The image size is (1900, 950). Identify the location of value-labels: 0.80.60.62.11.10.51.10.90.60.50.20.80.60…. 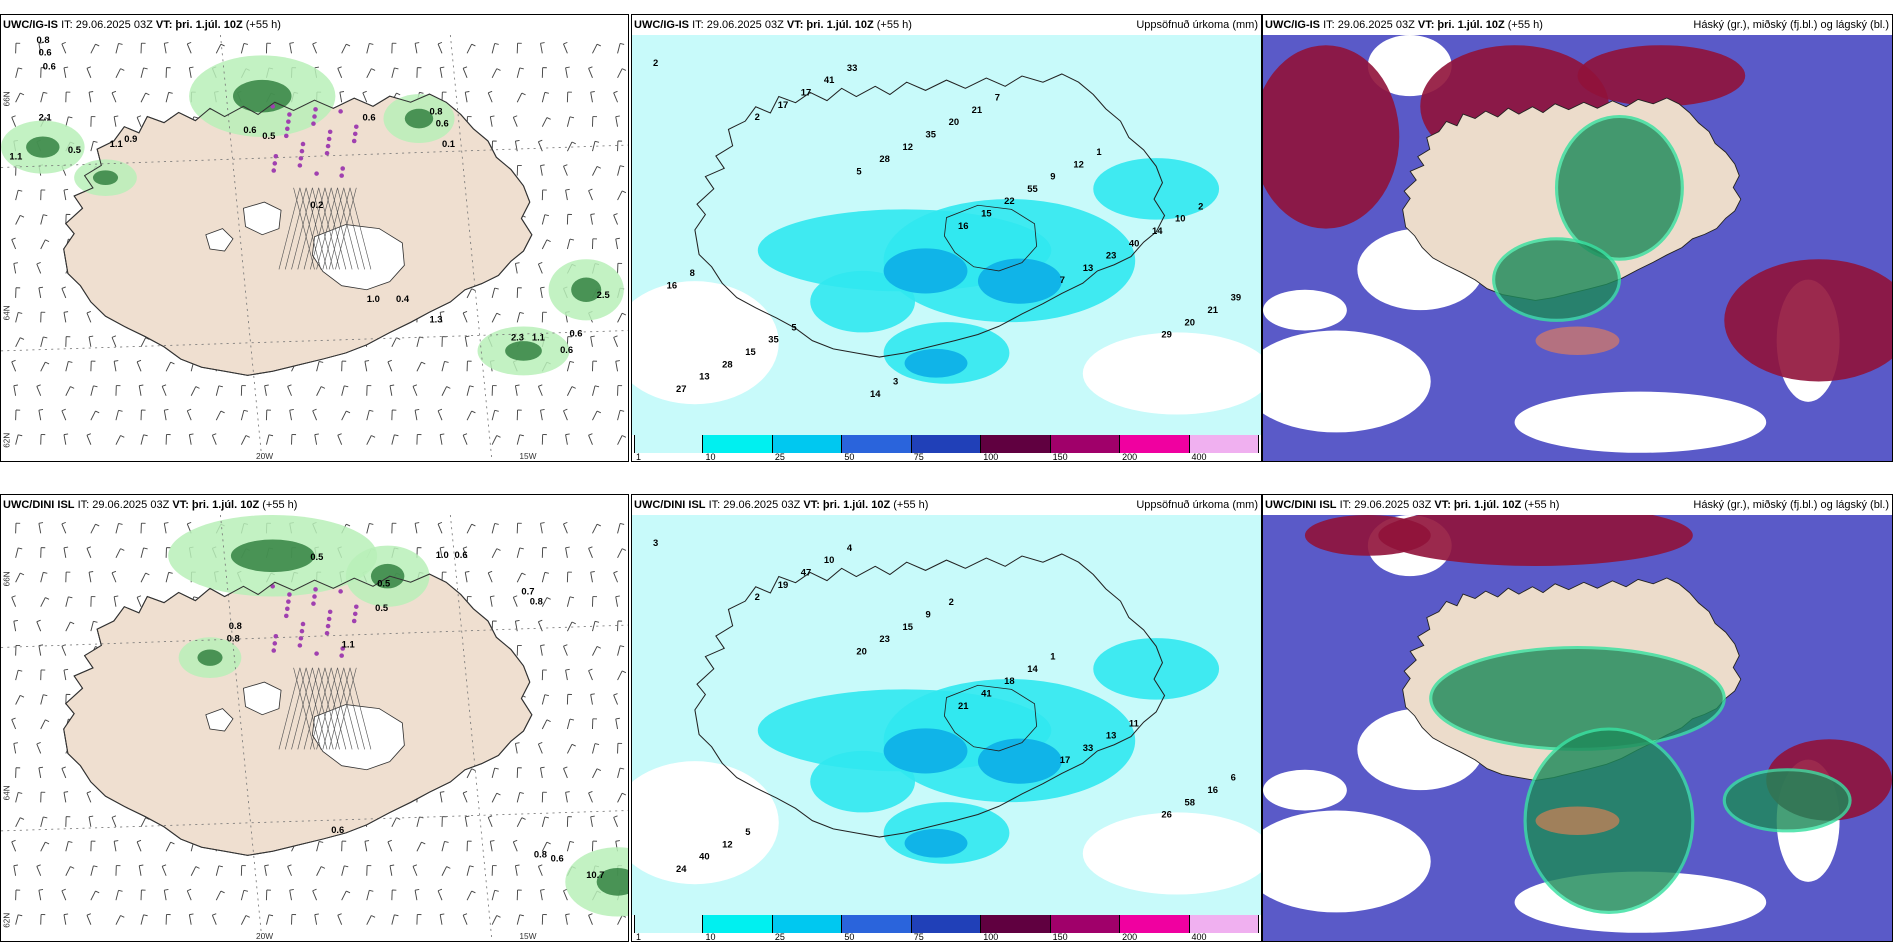
(309, 195).